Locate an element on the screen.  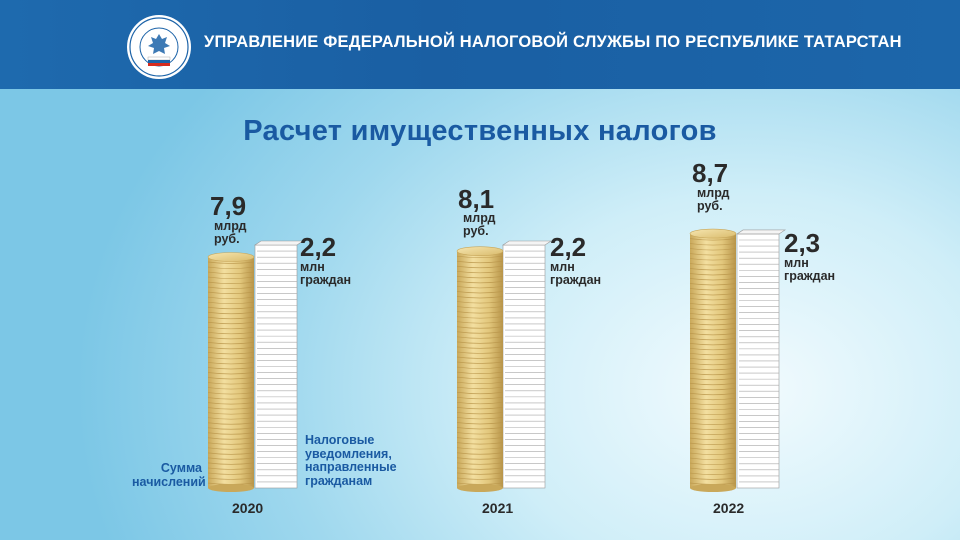
coin-stack-2022 is located at coordinates (713, 360).